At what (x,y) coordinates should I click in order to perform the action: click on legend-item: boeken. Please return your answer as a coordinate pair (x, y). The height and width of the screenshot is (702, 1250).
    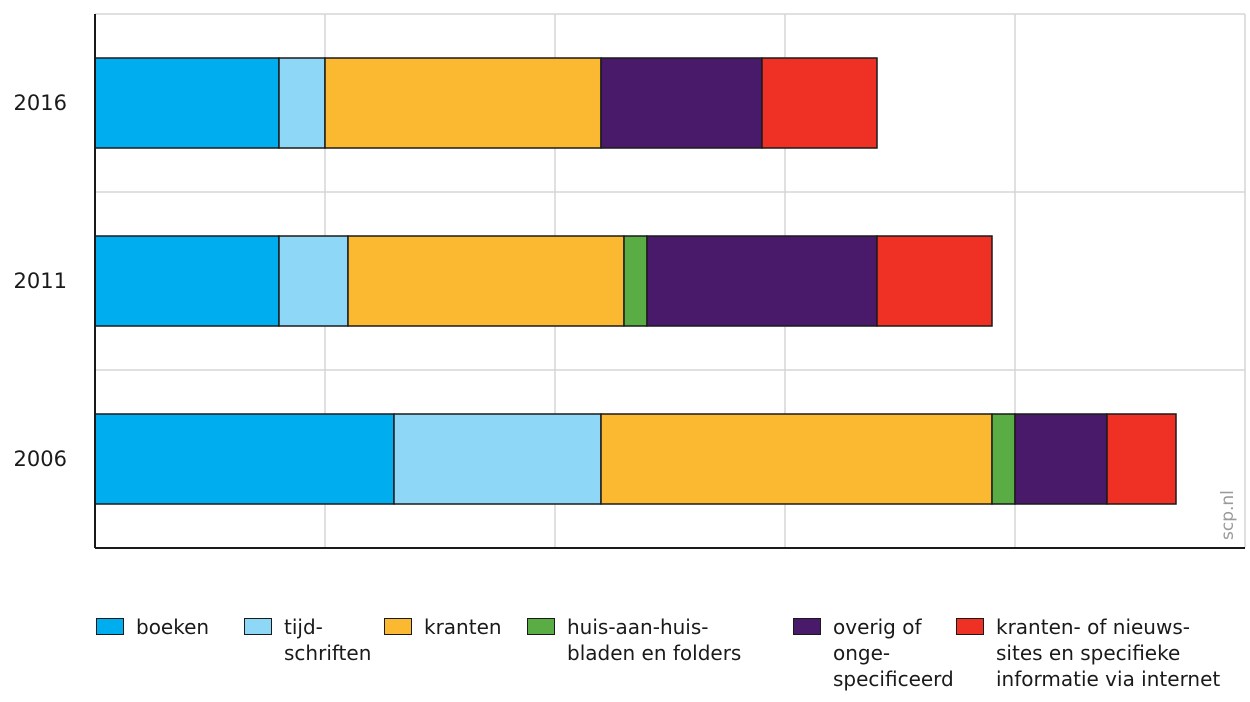
    Looking at the image, I should click on (152, 627).